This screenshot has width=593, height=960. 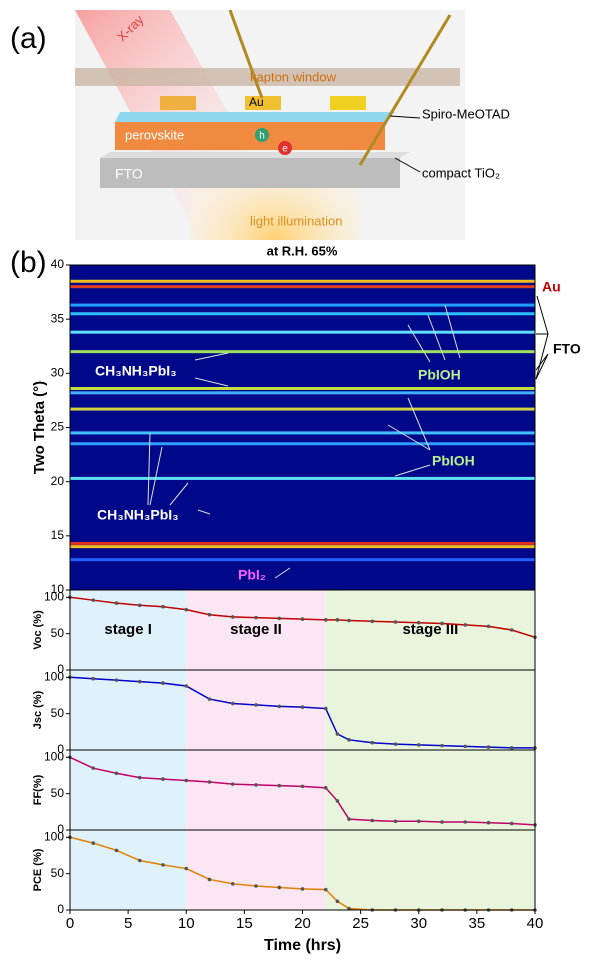 What do you see at coordinates (453, 461) in the screenshot?
I see `annotation: PbIOH` at bounding box center [453, 461].